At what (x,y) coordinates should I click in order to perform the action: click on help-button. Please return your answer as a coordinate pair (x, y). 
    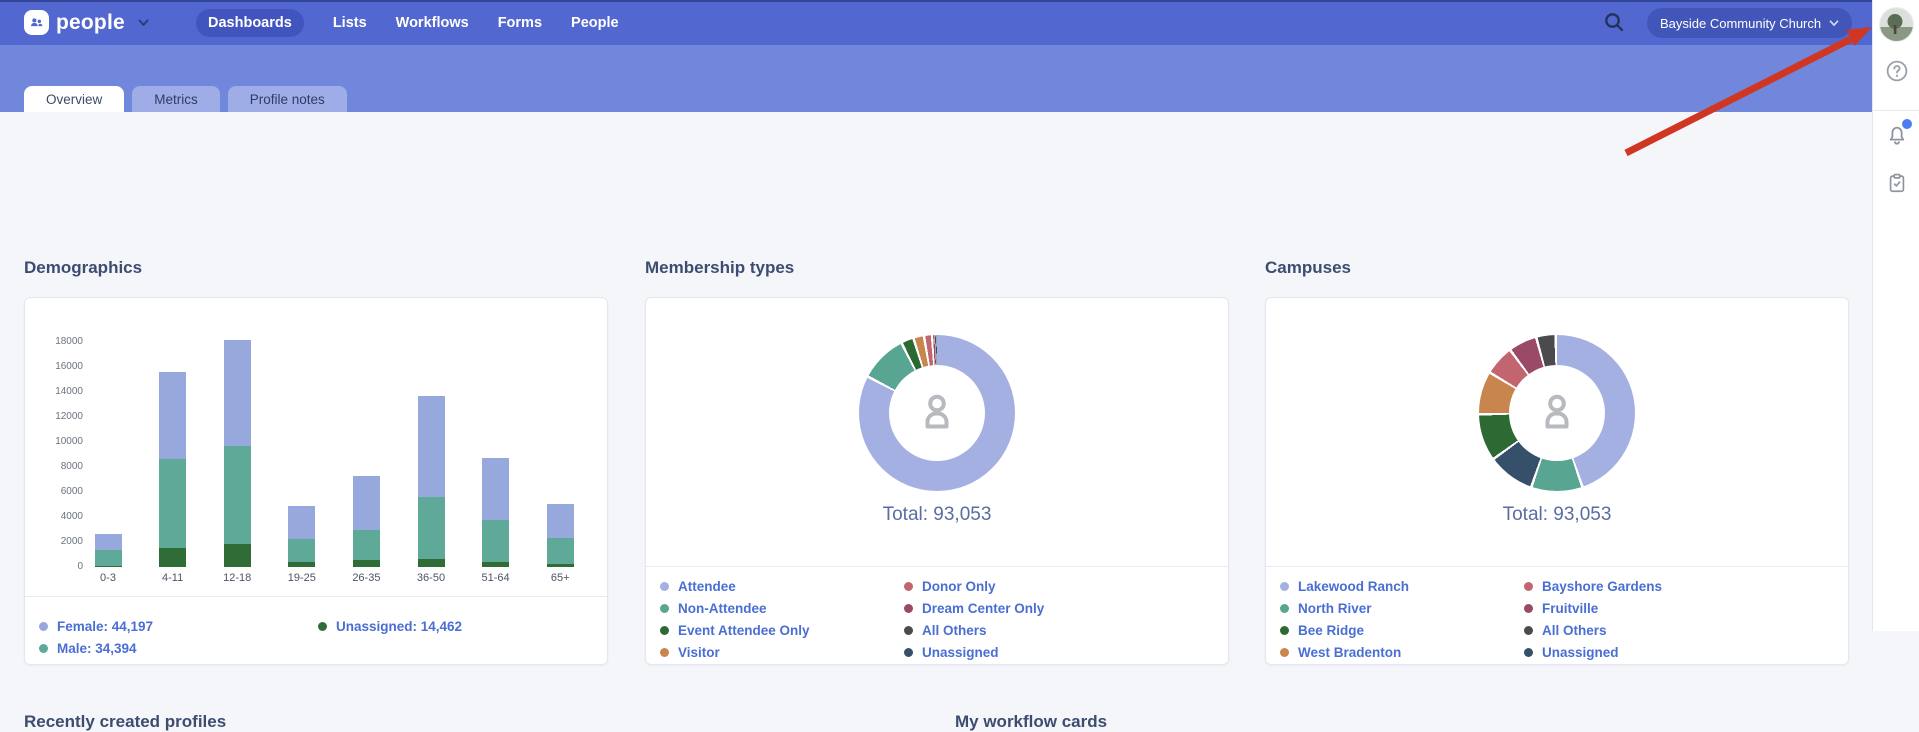
    Looking at the image, I should click on (1896, 71).